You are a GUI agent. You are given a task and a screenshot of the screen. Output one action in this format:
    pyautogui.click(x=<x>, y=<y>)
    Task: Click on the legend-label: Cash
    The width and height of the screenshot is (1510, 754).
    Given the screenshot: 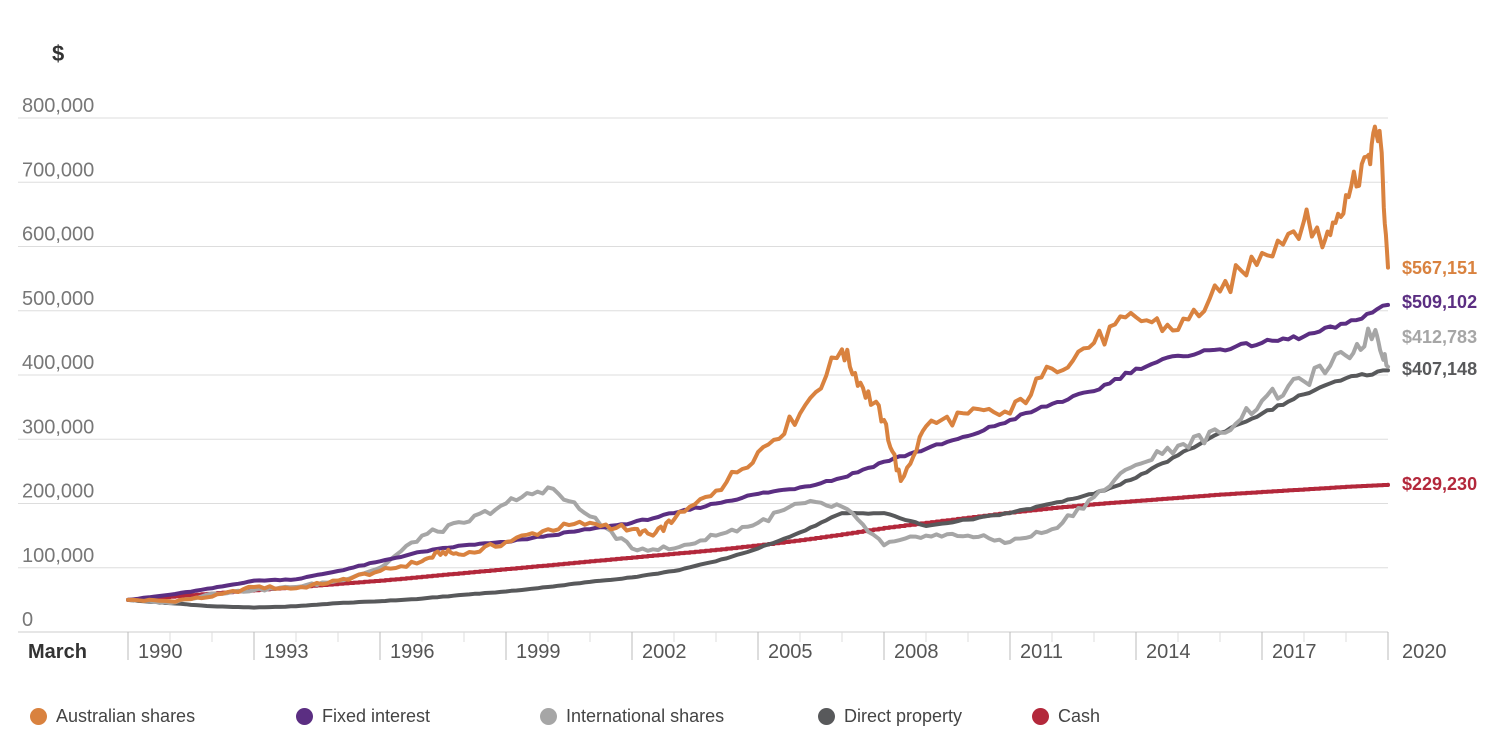 What is the action you would take?
    pyautogui.click(x=1079, y=716)
    